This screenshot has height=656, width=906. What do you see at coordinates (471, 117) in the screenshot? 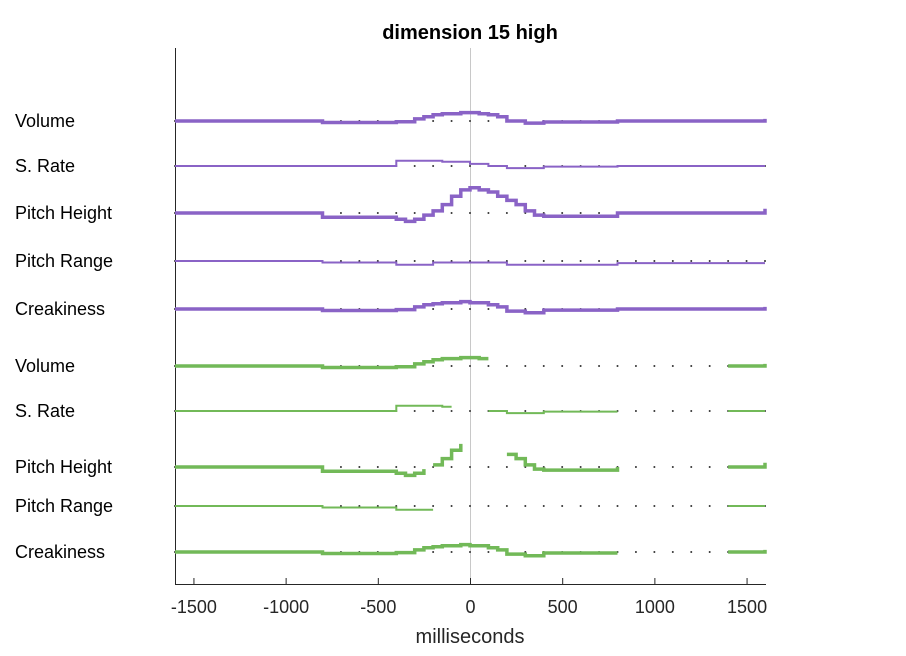
I see `series-line-volume-g1` at bounding box center [471, 117].